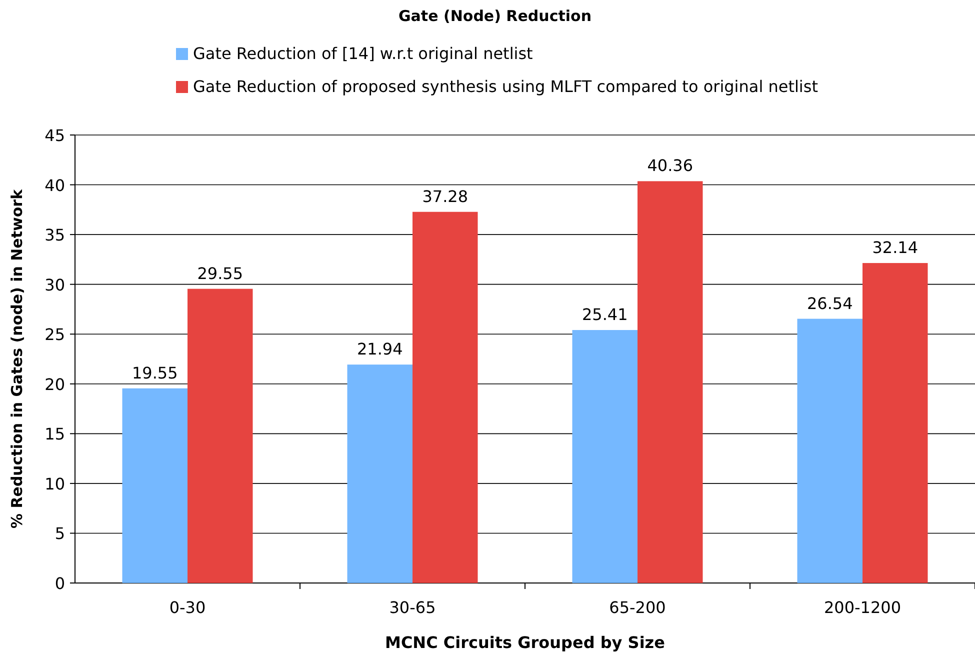 This screenshot has height=655, width=975. What do you see at coordinates (187, 607) in the screenshot?
I see `x-tick-label: 0-30` at bounding box center [187, 607].